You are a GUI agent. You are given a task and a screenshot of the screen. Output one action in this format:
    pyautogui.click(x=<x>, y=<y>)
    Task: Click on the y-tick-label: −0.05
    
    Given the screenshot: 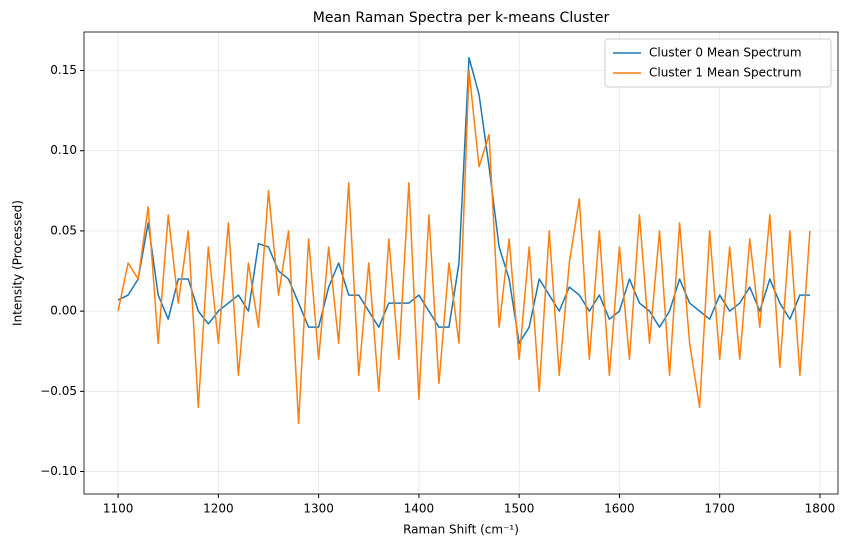 What is the action you would take?
    pyautogui.click(x=58, y=391)
    